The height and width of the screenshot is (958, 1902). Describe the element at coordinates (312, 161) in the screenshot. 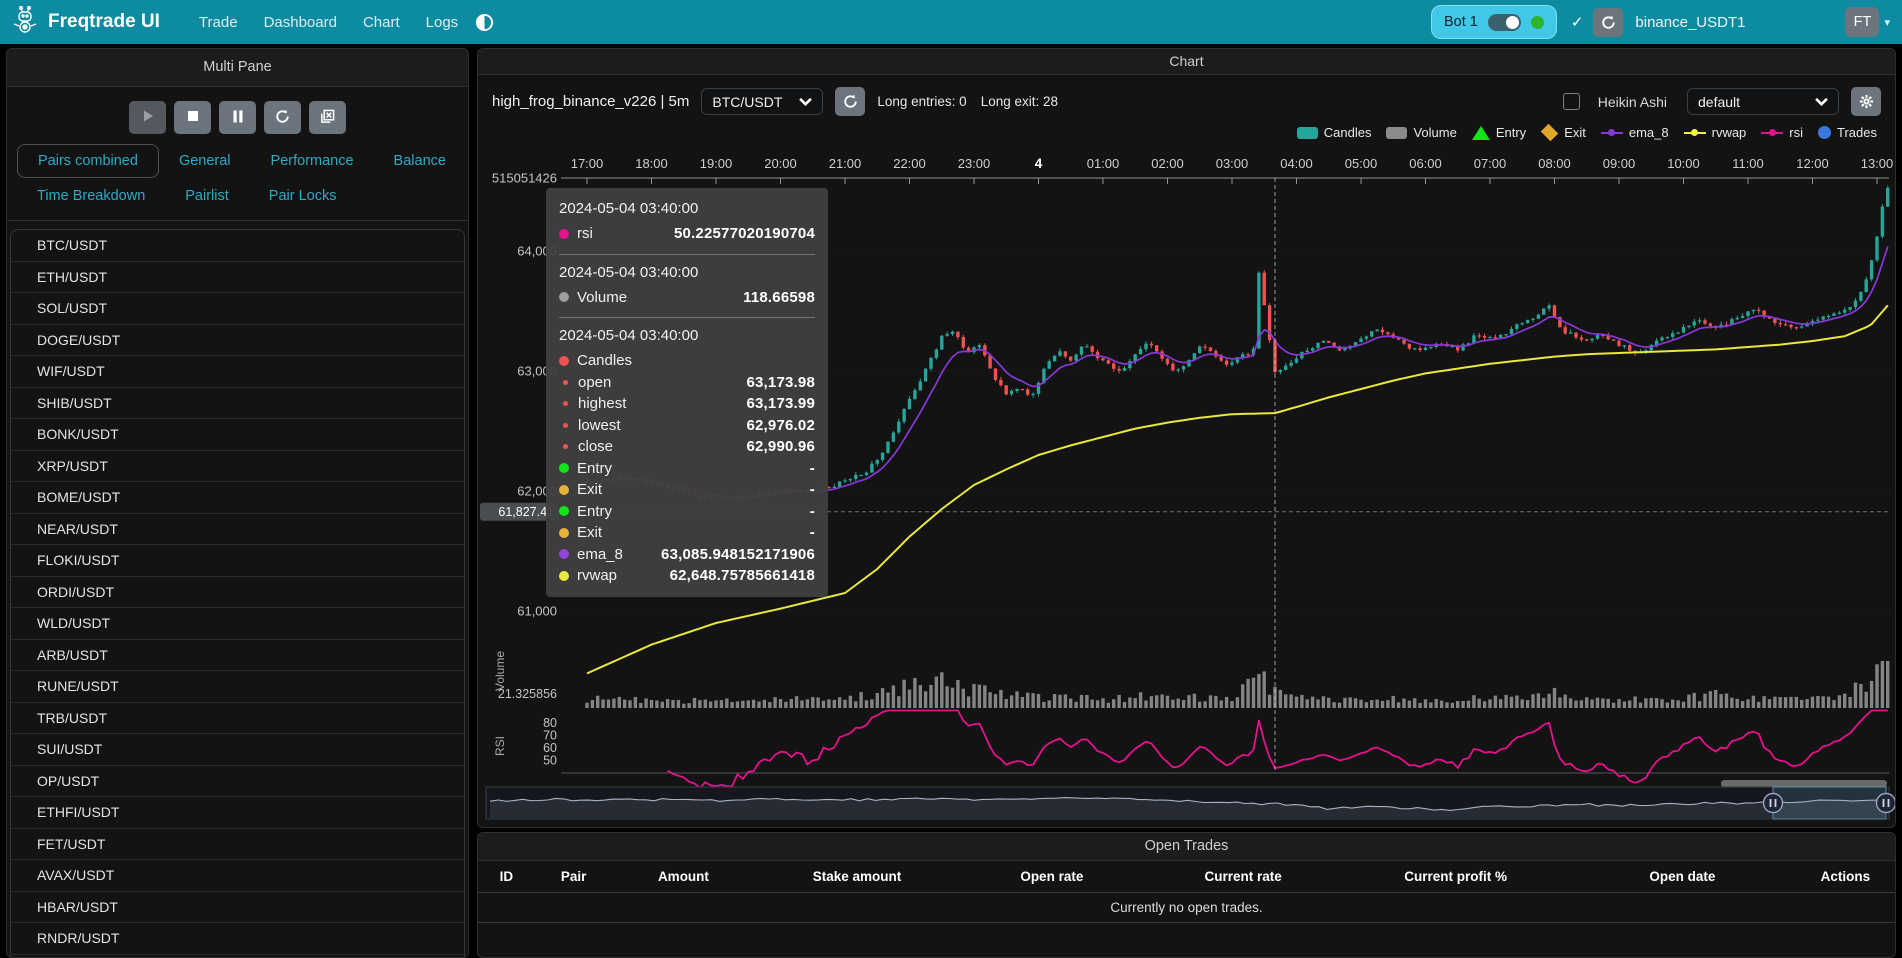

I see `tab-performance: Performance` at that location.